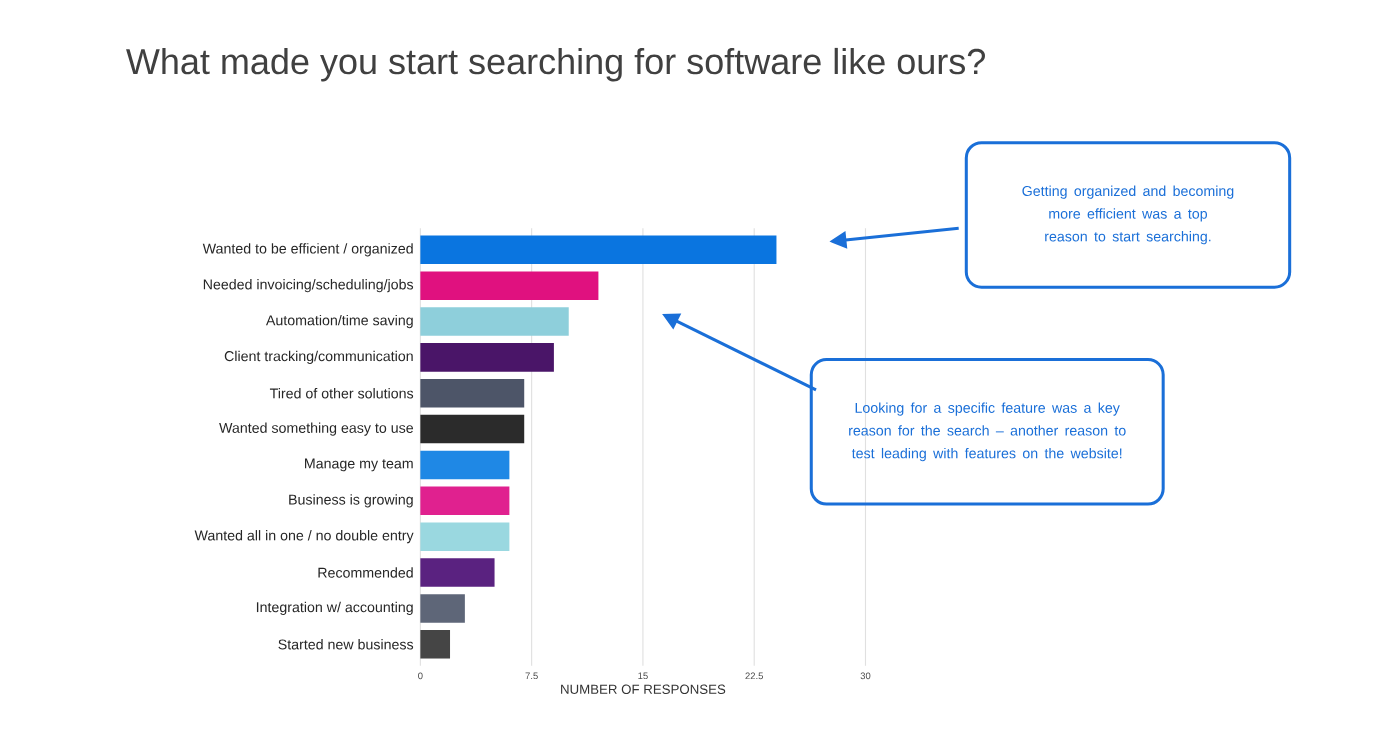 The width and height of the screenshot is (1400, 750). I want to click on chart-title: What made you start searching for software like ours?, so click(555, 65).